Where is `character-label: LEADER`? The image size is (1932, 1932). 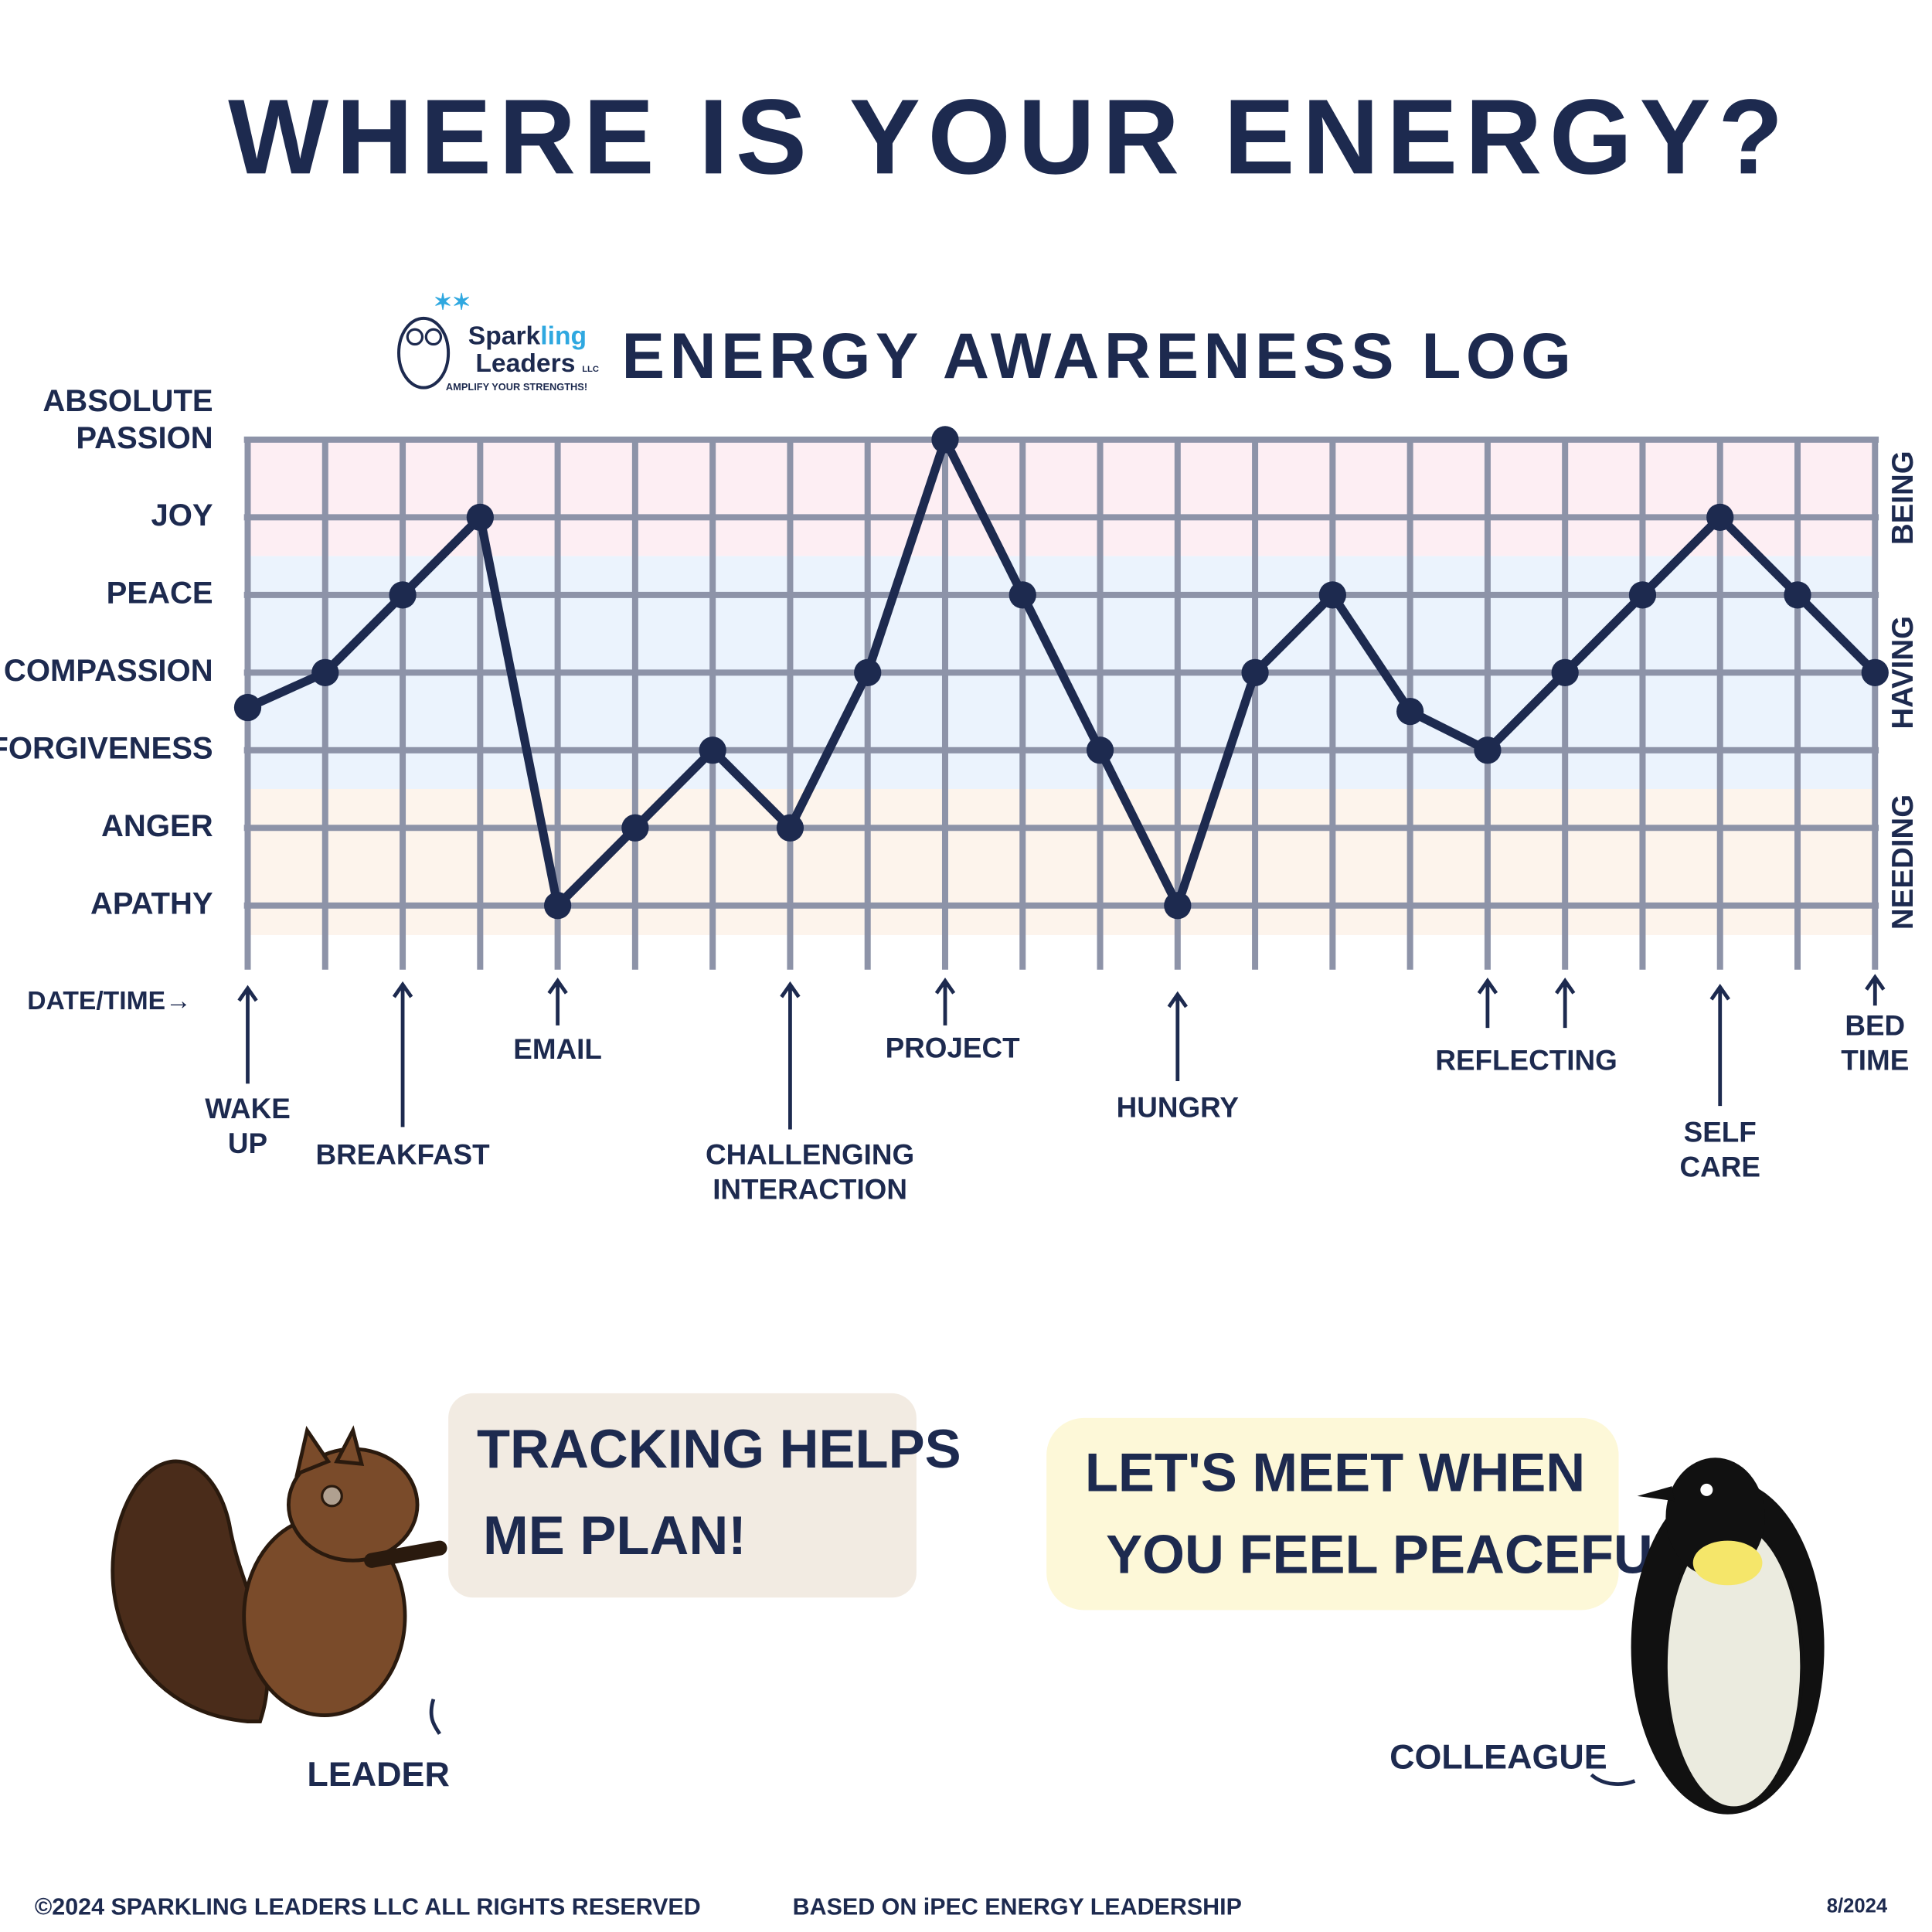 character-label: LEADER is located at coordinates (378, 1774).